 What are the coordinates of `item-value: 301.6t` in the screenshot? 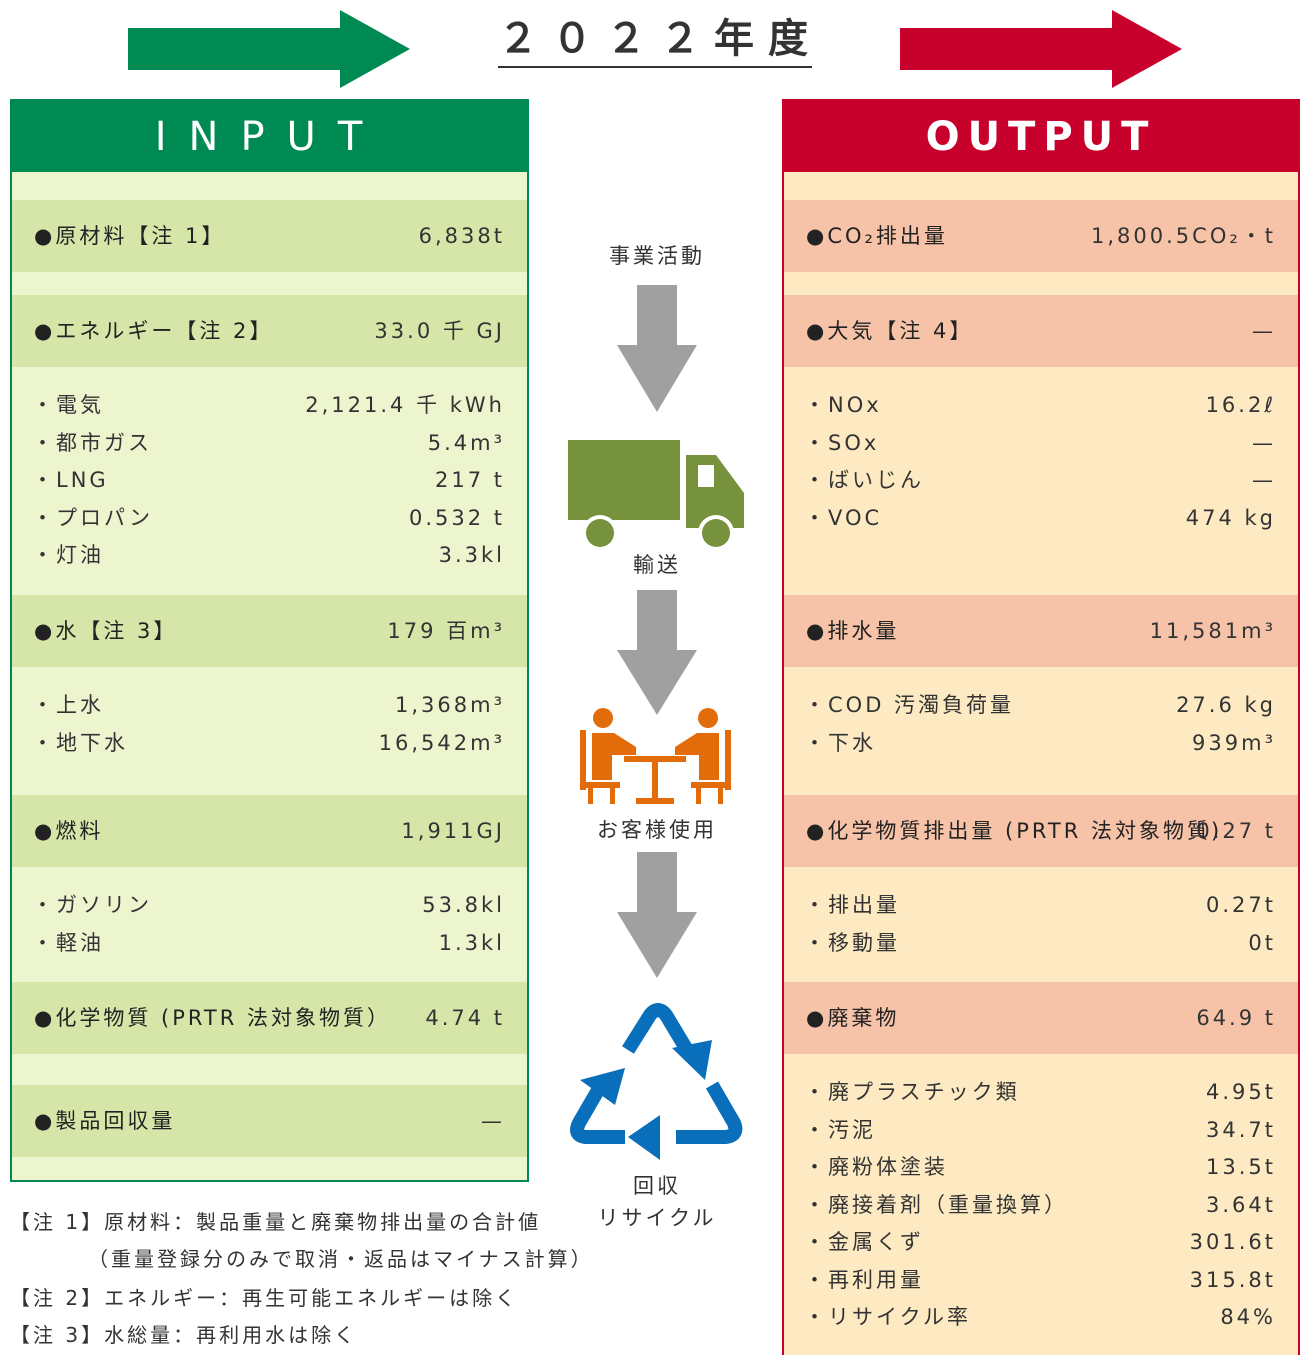 It's located at (1232, 1242).